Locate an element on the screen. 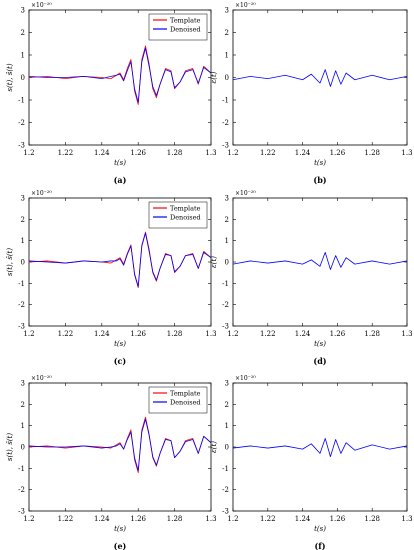 This screenshot has width=414, height=550. panel-label: (e) is located at coordinates (120, 545).